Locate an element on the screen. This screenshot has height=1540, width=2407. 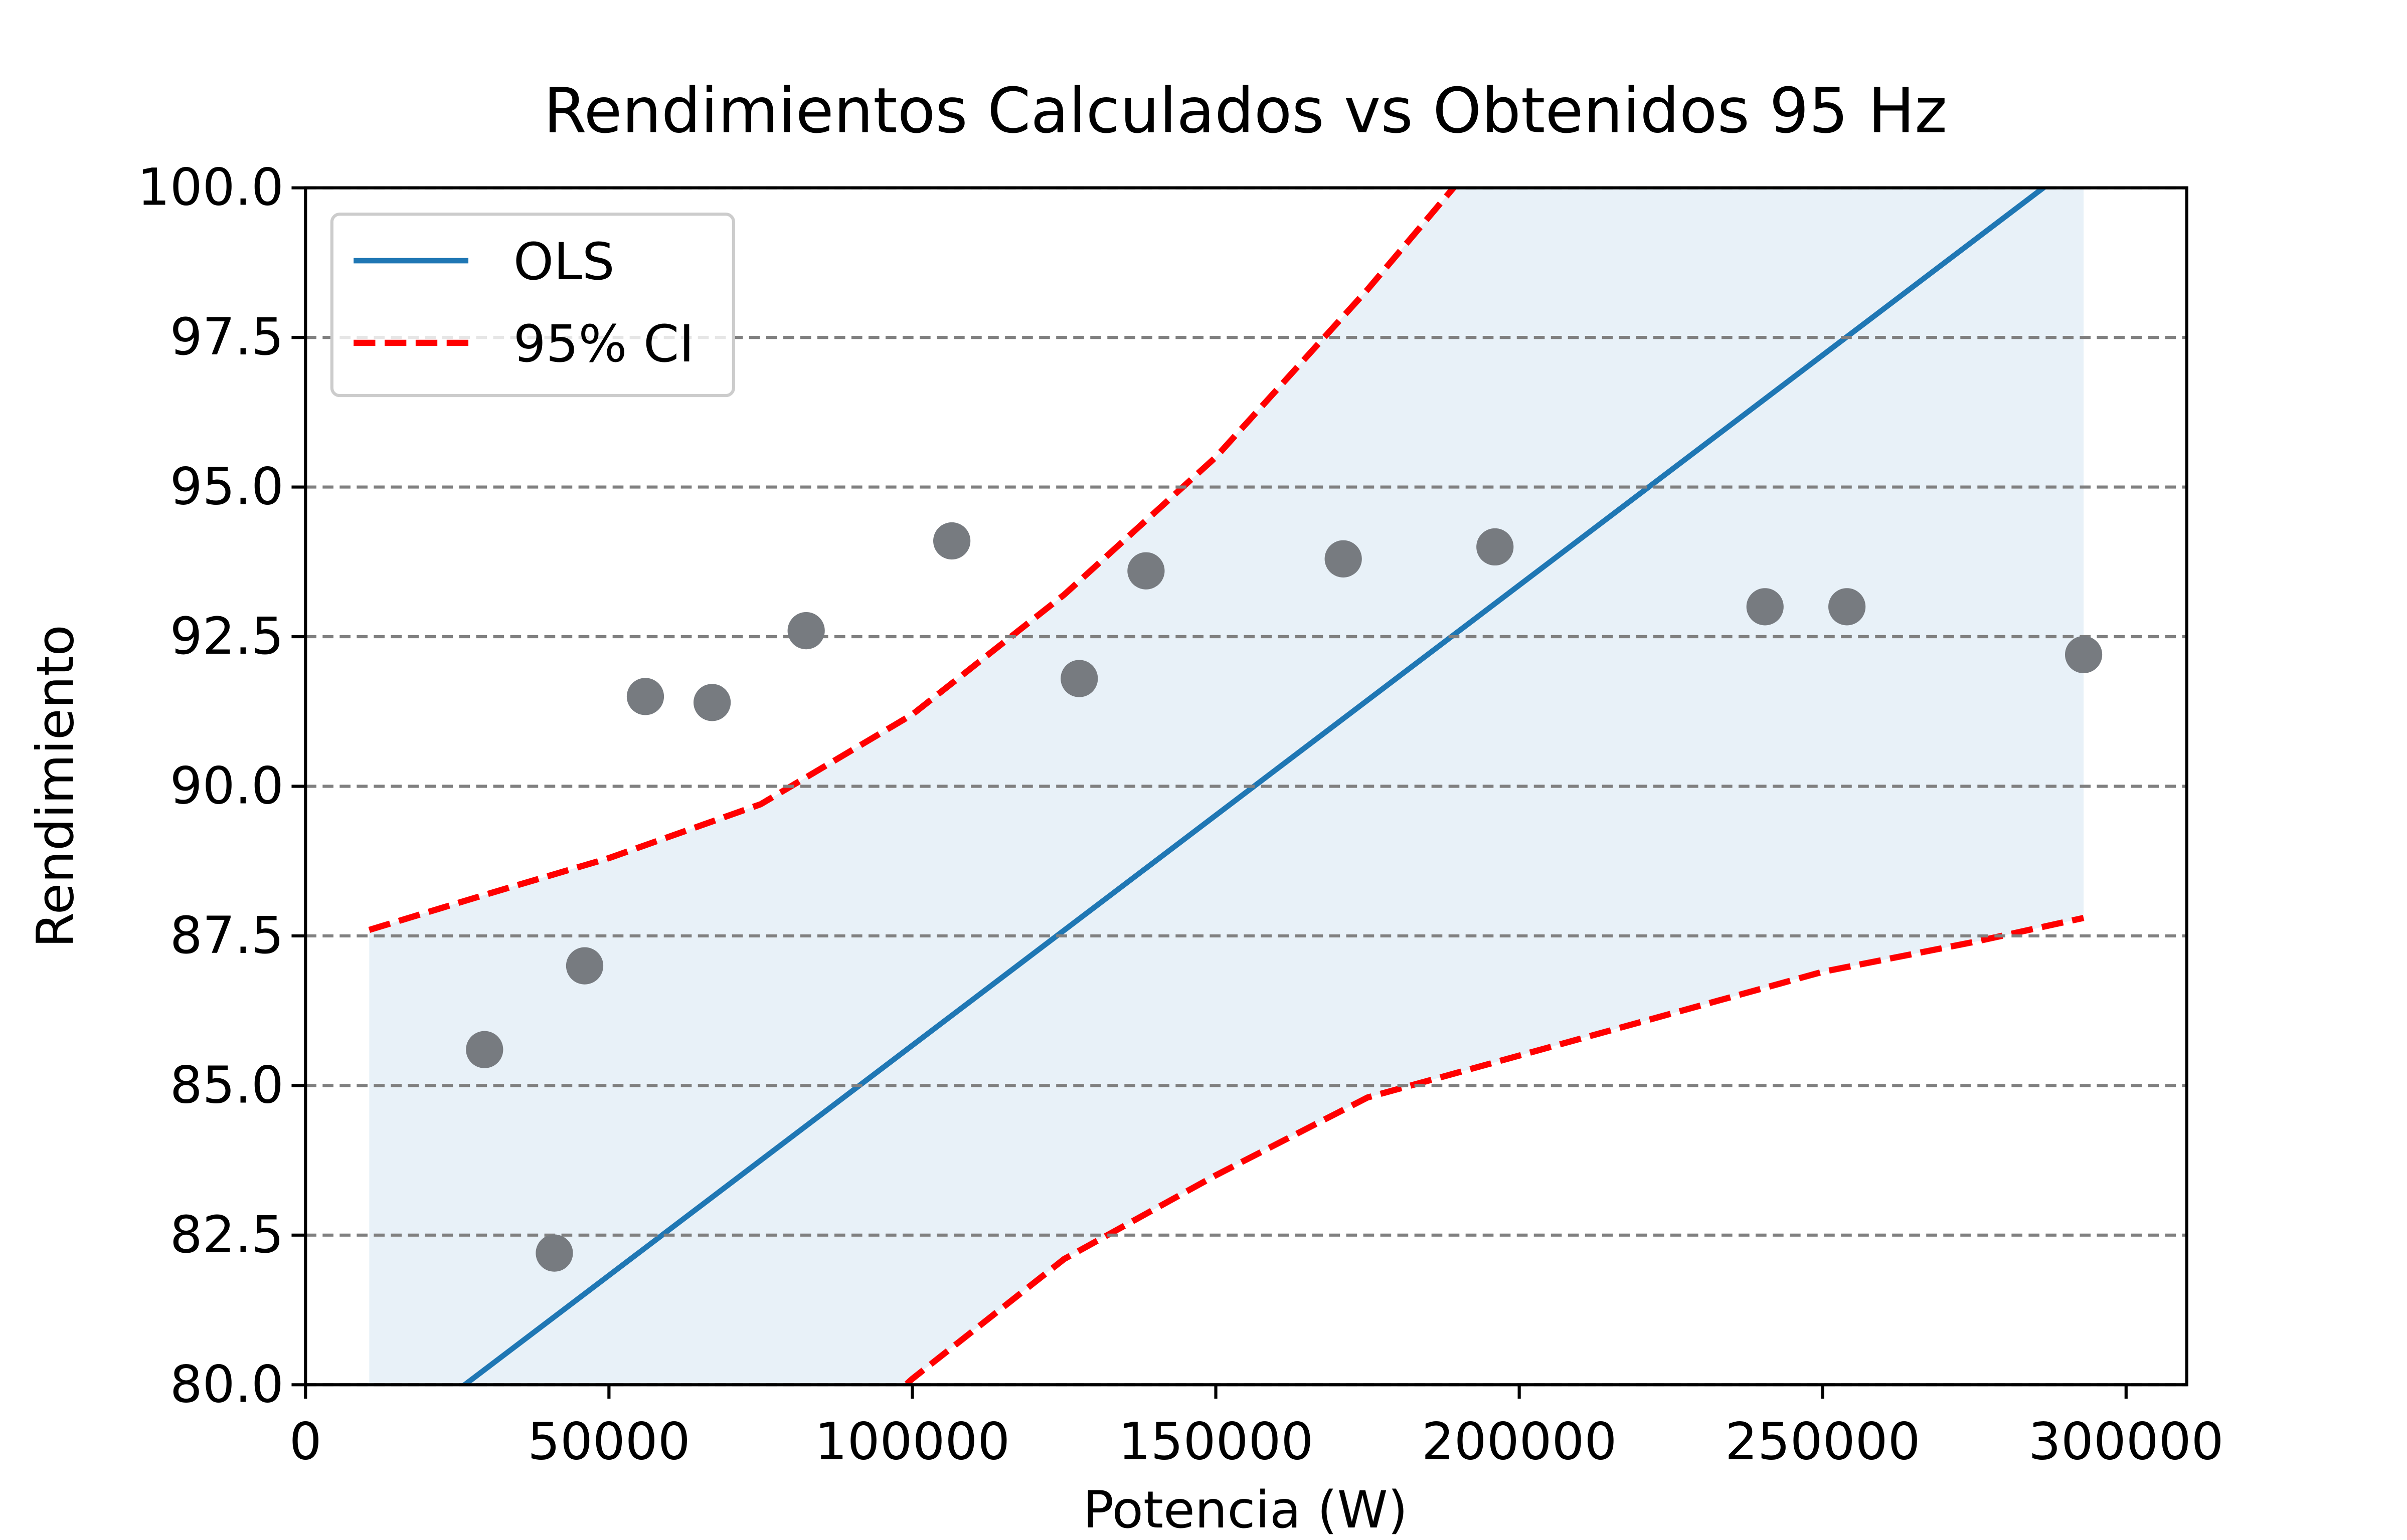
legend-label: 95% CI is located at coordinates (604, 344).